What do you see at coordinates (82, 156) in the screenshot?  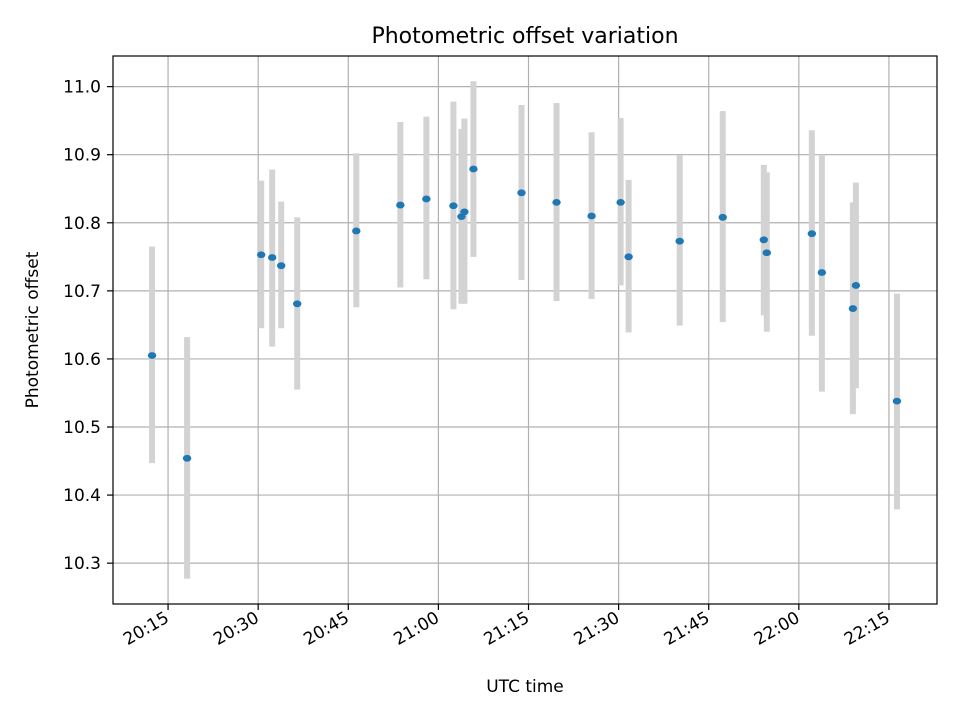 I see `y-tick-label: 10.9` at bounding box center [82, 156].